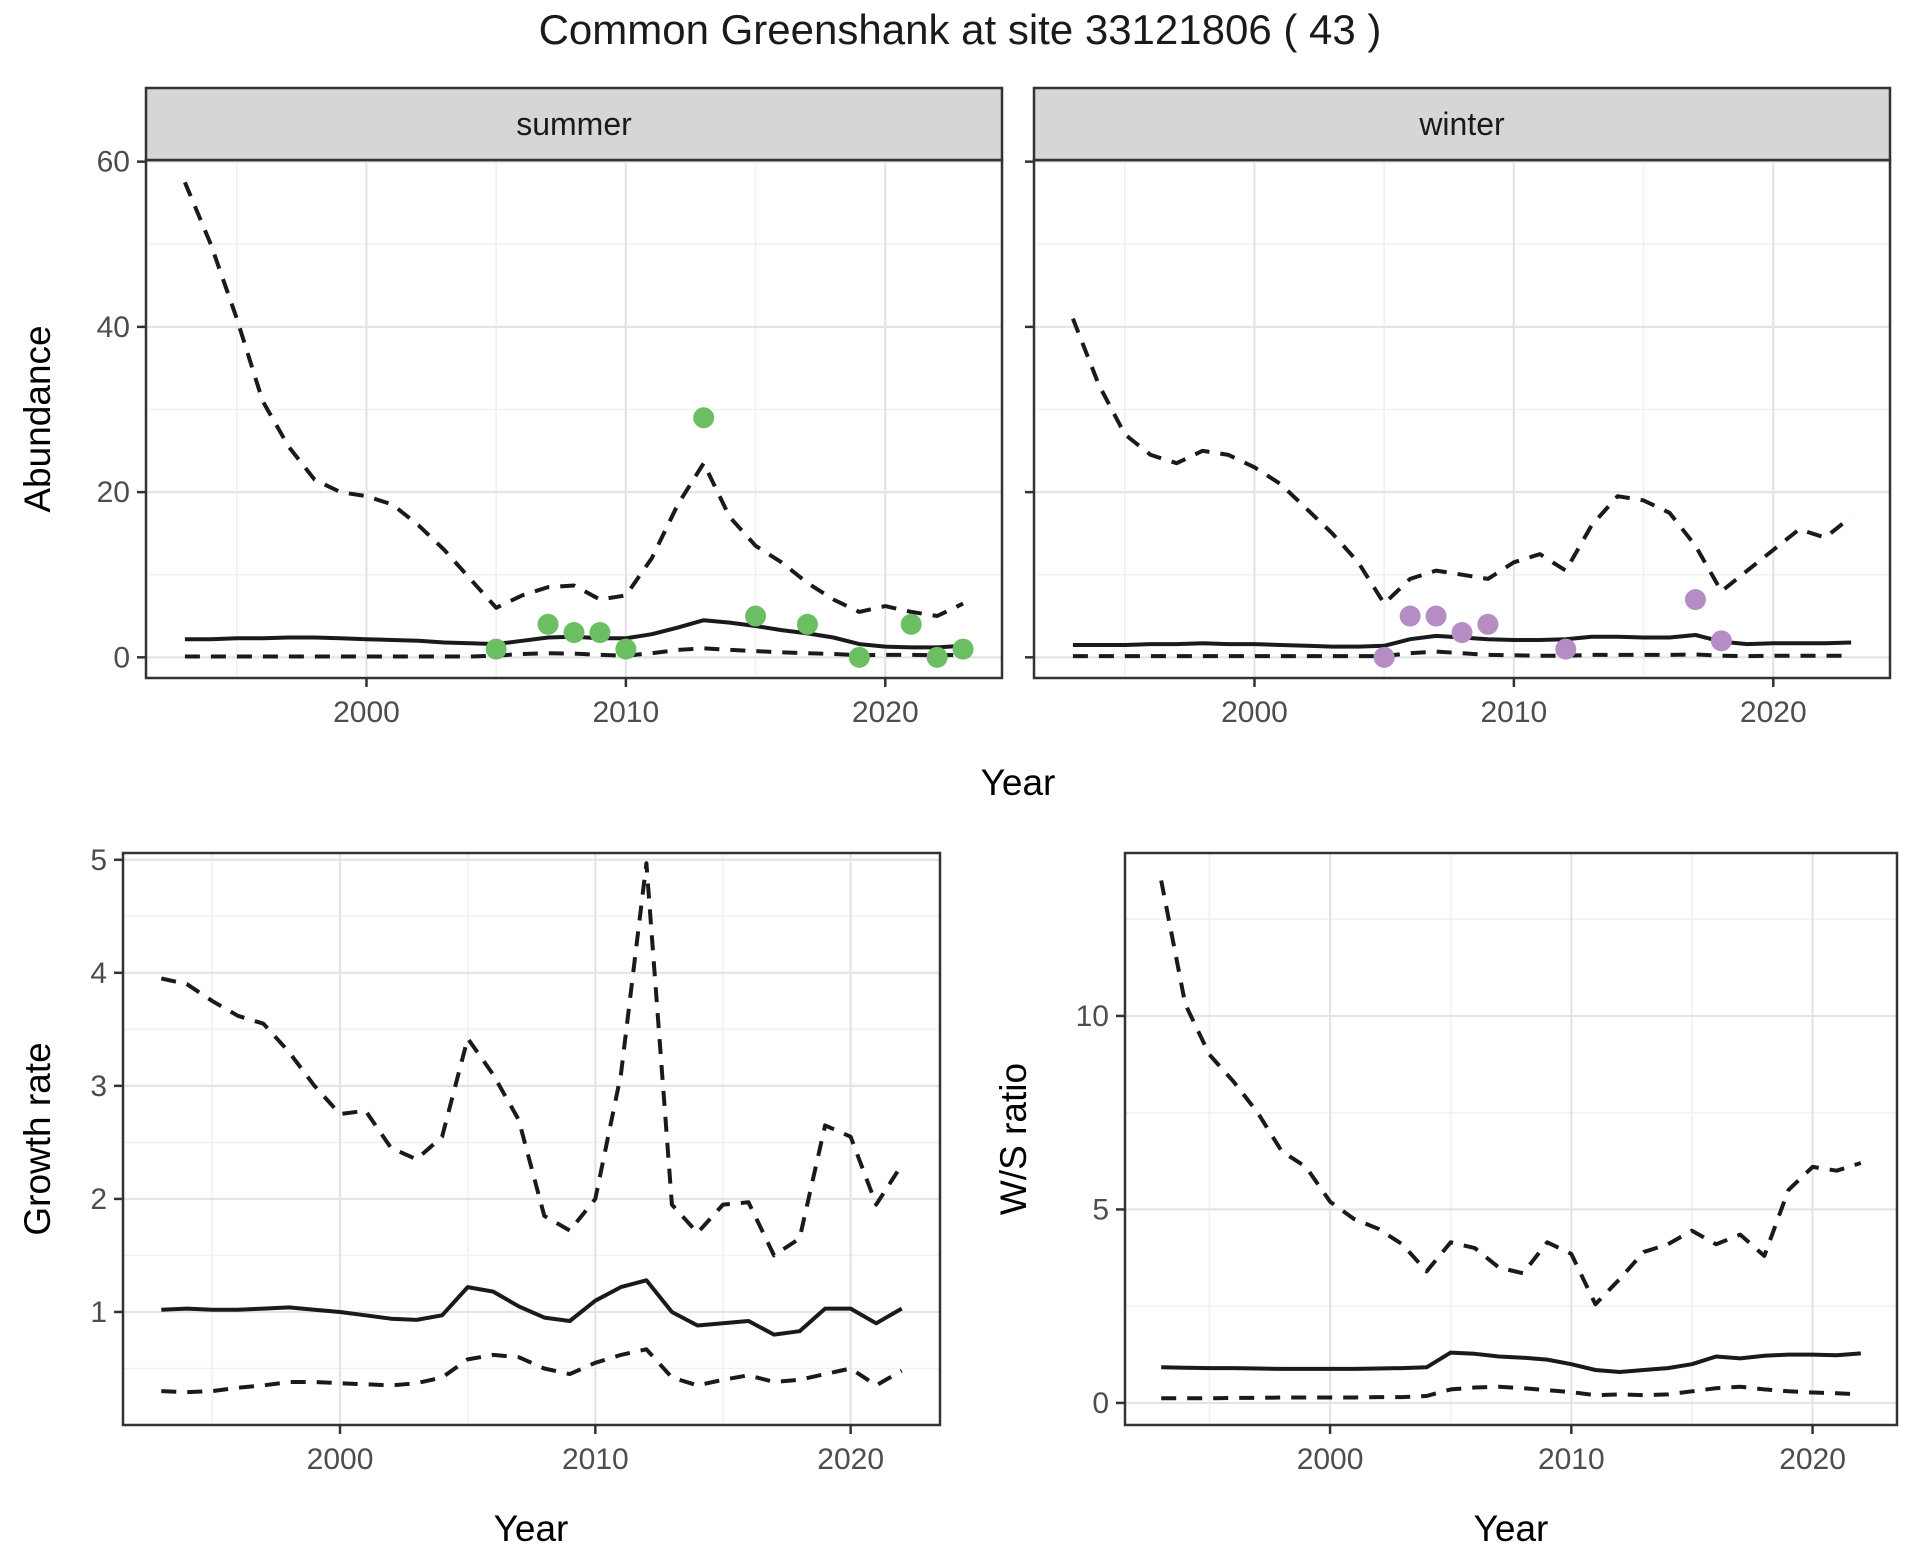 This screenshot has height=1560, width=1920. What do you see at coordinates (98, 1312) in the screenshot?
I see `y-tick-label: 1` at bounding box center [98, 1312].